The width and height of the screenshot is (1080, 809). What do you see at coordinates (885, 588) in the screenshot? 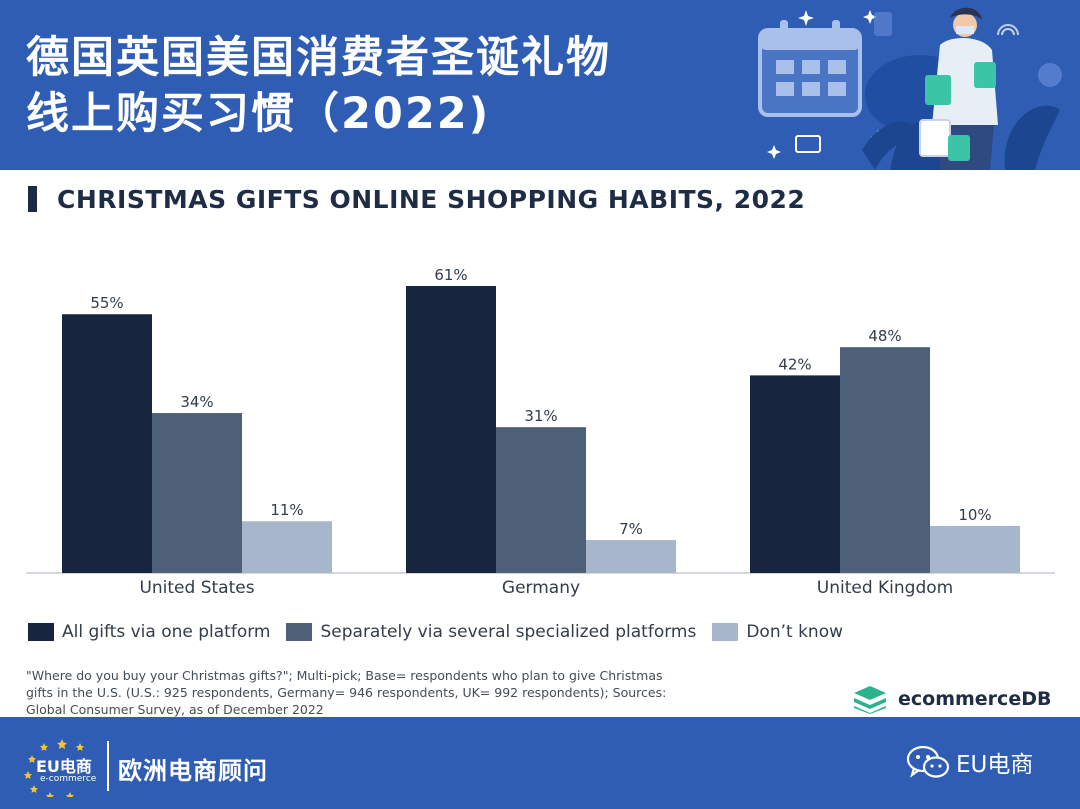
I see `category-label-united-kingdom: United Kingdom` at bounding box center [885, 588].